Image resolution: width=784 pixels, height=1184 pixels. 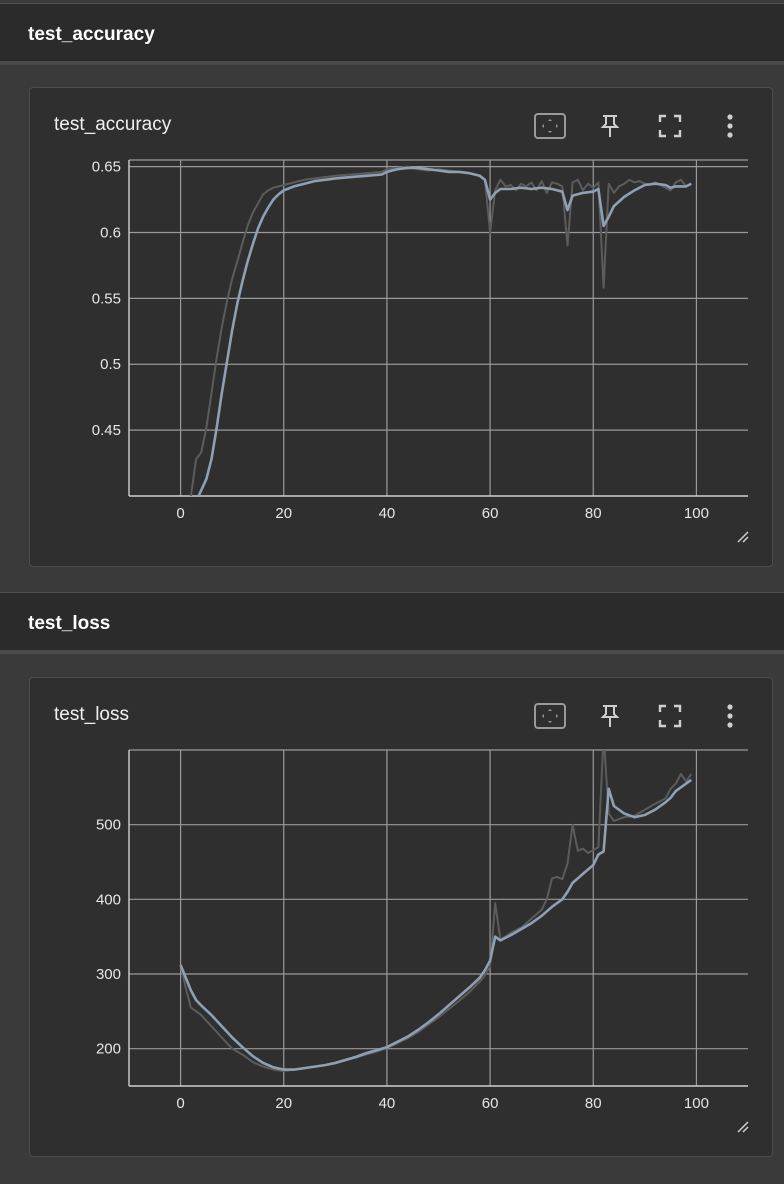 What do you see at coordinates (392, 623) in the screenshot?
I see `section-header-test-loss: test_loss` at bounding box center [392, 623].